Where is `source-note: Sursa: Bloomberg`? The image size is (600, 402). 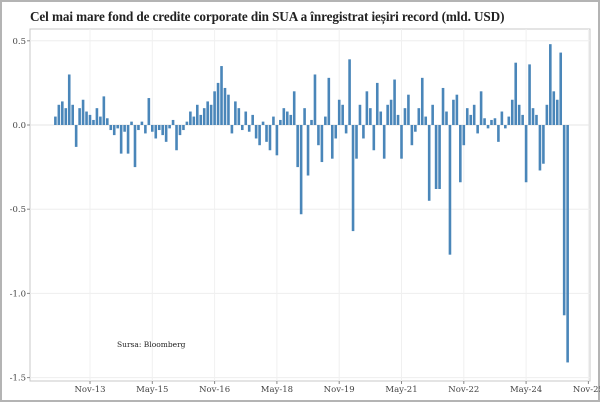 source-note: Sursa: Bloomberg is located at coordinates (151, 344).